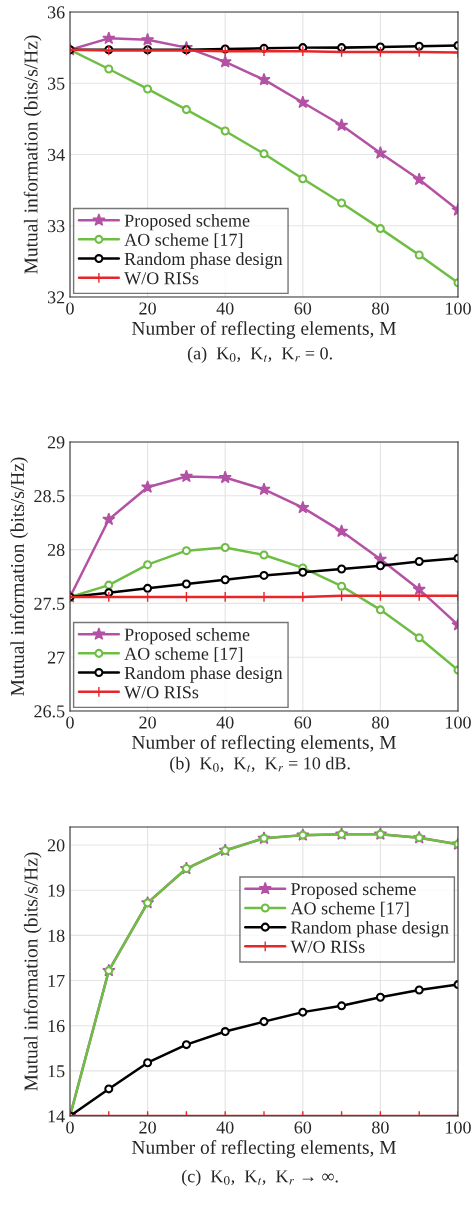 The image size is (473, 1222). I want to click on y-tick-label: 27, so click(56, 657).